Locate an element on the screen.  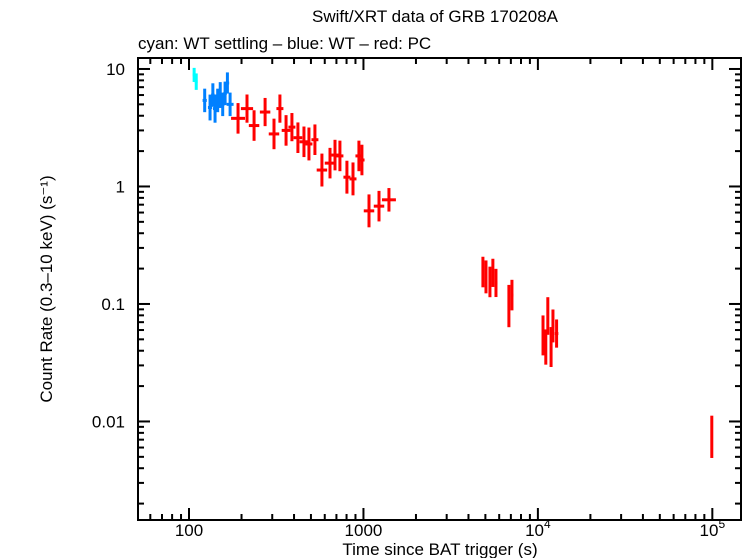
y-tick-label: 10 is located at coordinates (115, 69).